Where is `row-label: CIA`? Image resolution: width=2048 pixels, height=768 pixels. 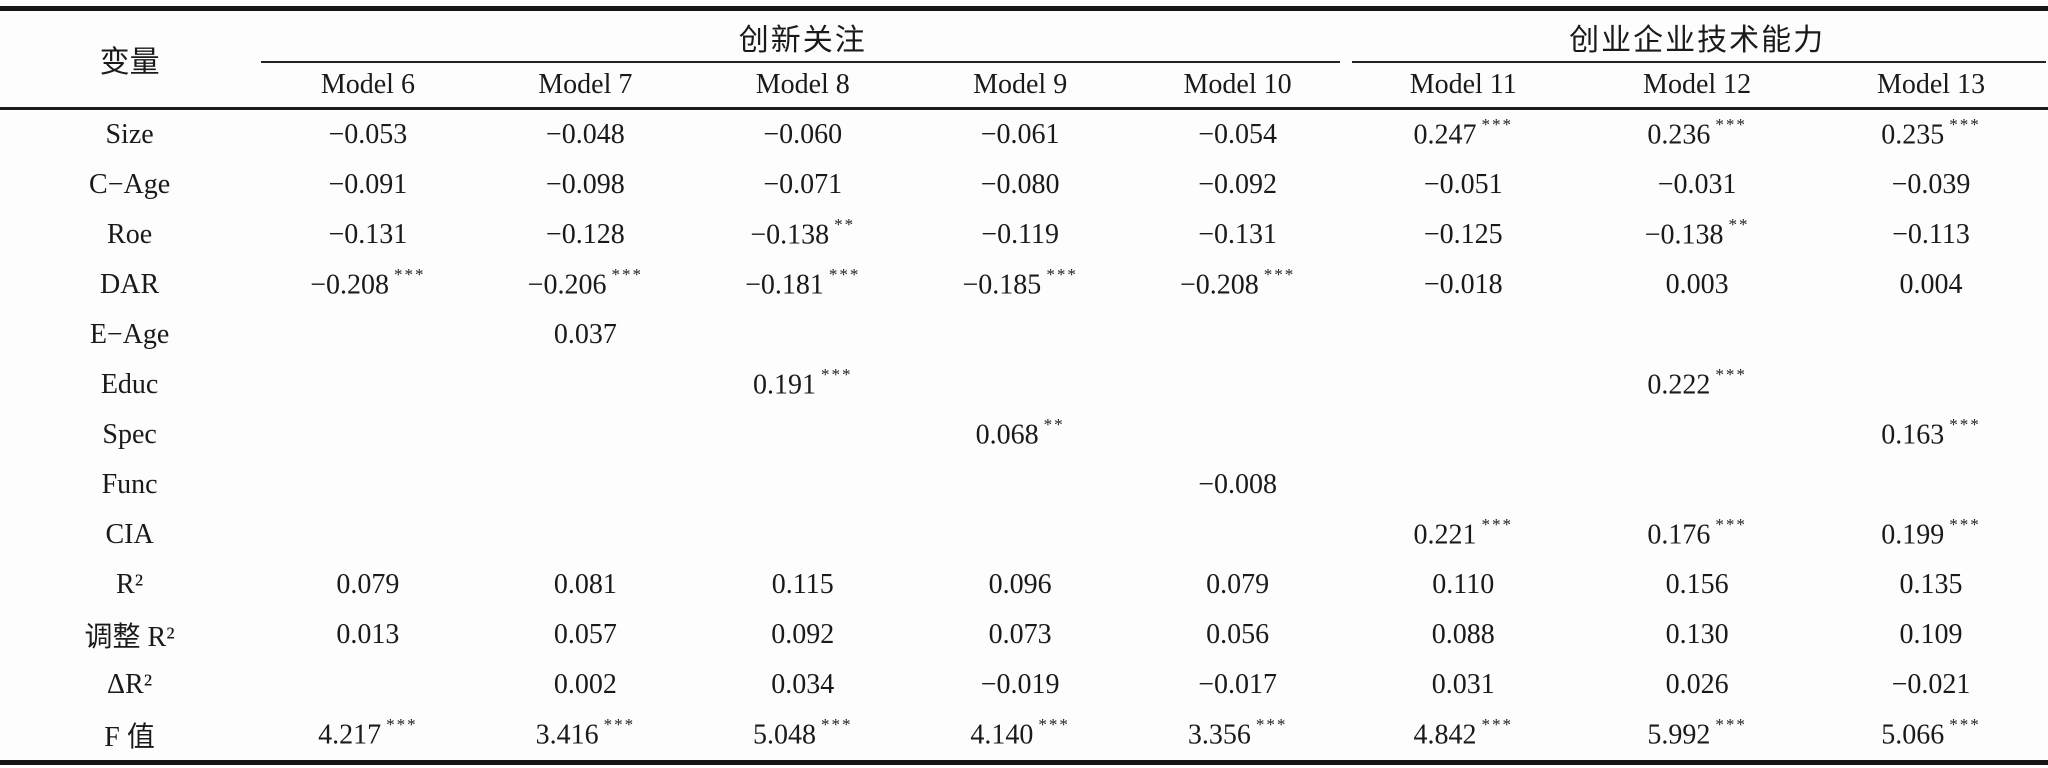
row-label: CIA is located at coordinates (129, 534).